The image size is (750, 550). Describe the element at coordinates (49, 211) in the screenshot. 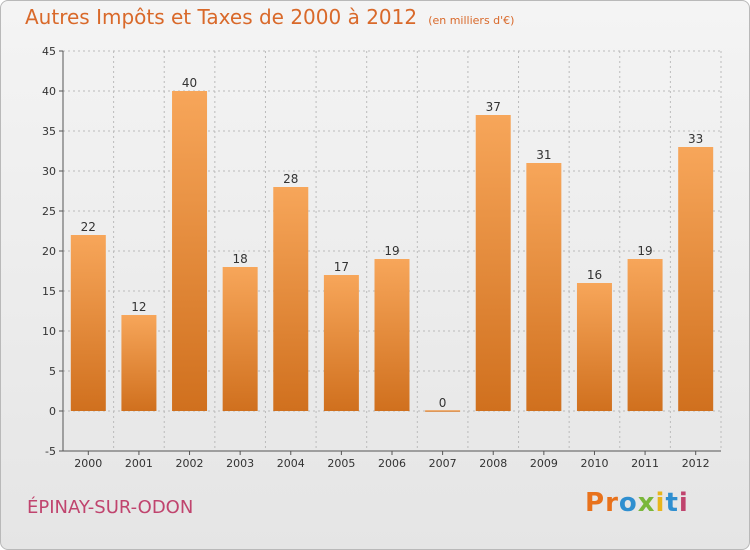

I see `y-tick-label: 25` at that location.